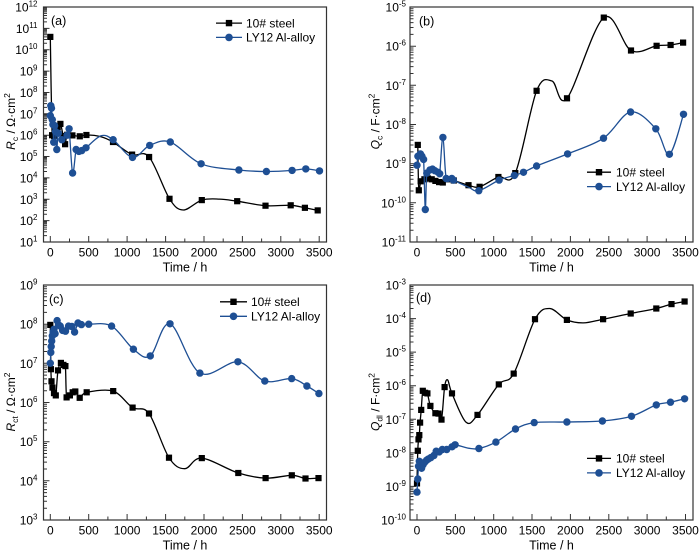 The image size is (700, 554). What do you see at coordinates (376, 121) in the screenshot?
I see `svg-text: Qc / F·cm2` at bounding box center [376, 121].